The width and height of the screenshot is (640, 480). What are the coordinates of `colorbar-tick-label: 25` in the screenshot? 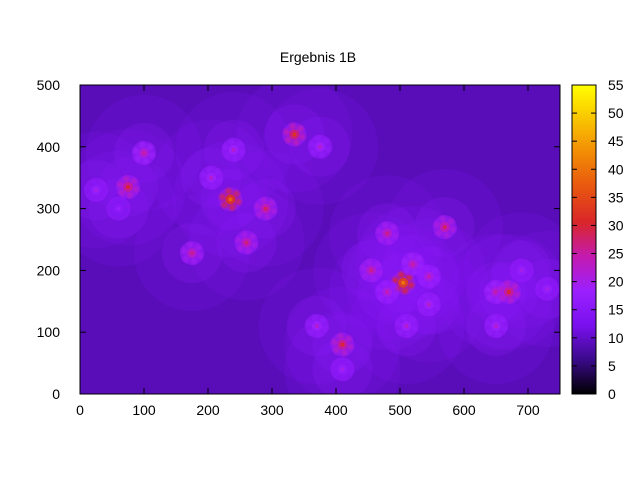 It's located at (616, 254).